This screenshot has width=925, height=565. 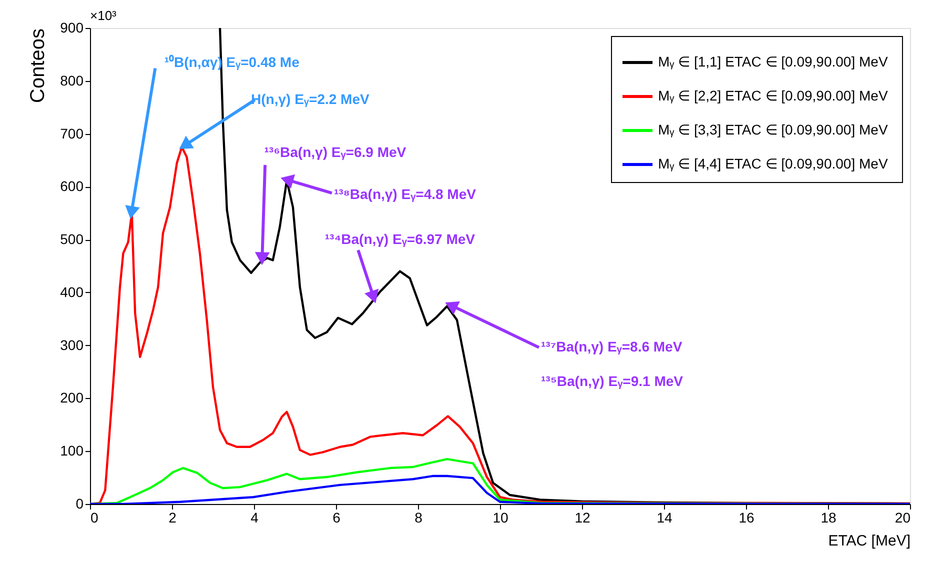 I want to click on x-tick-label: 0, so click(x=94, y=518).